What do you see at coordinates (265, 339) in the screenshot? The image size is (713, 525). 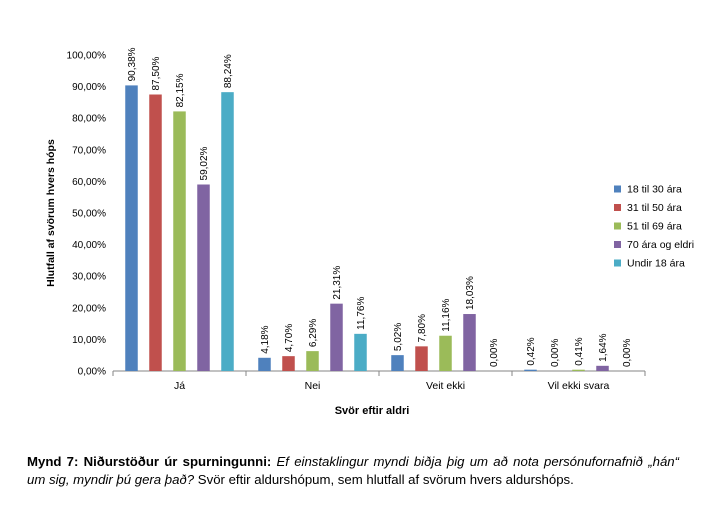 I see `data-label: 4,18%` at bounding box center [265, 339].